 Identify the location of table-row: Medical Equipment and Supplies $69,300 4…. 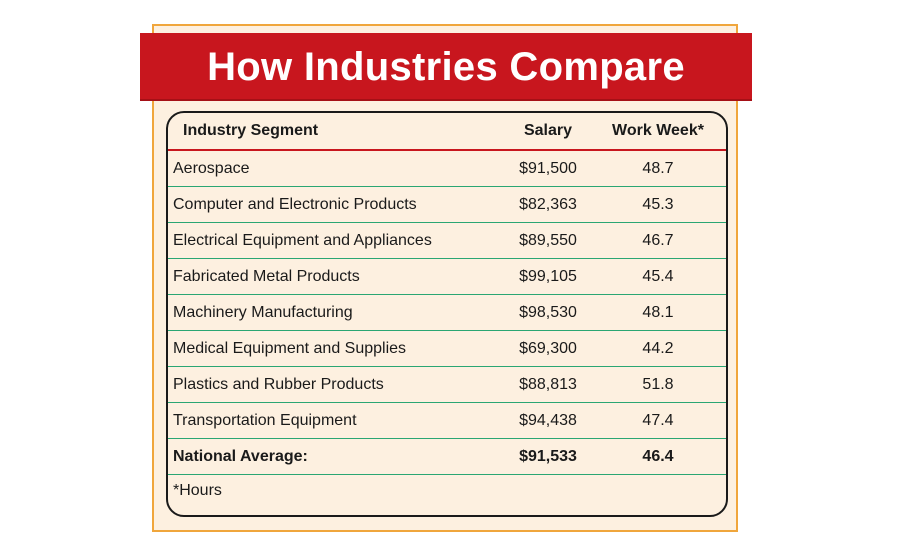
(447, 349).